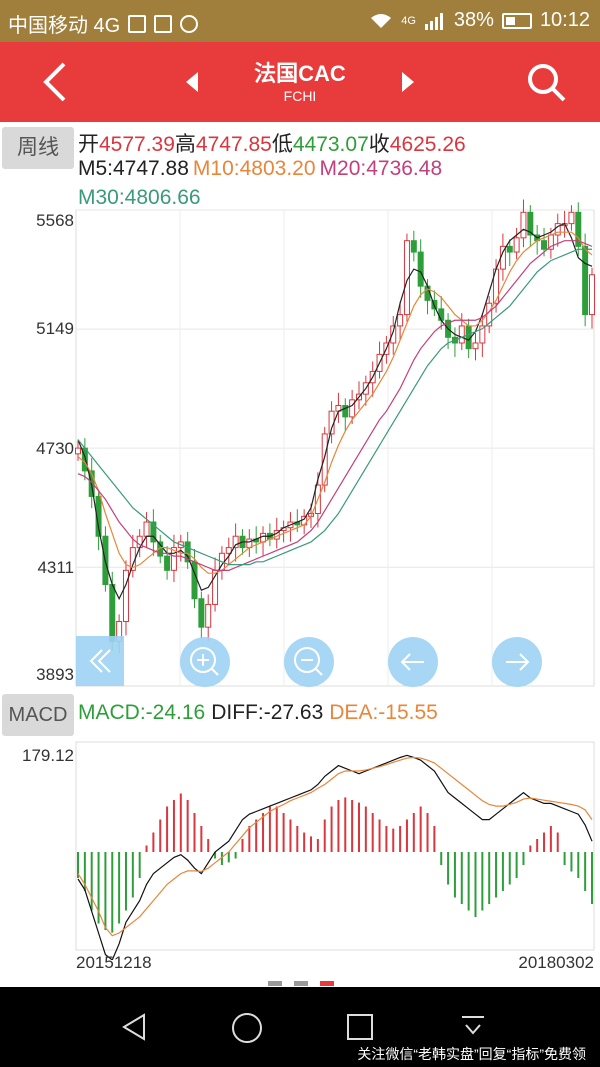  I want to click on high-value: 4747.85, so click(233, 144).